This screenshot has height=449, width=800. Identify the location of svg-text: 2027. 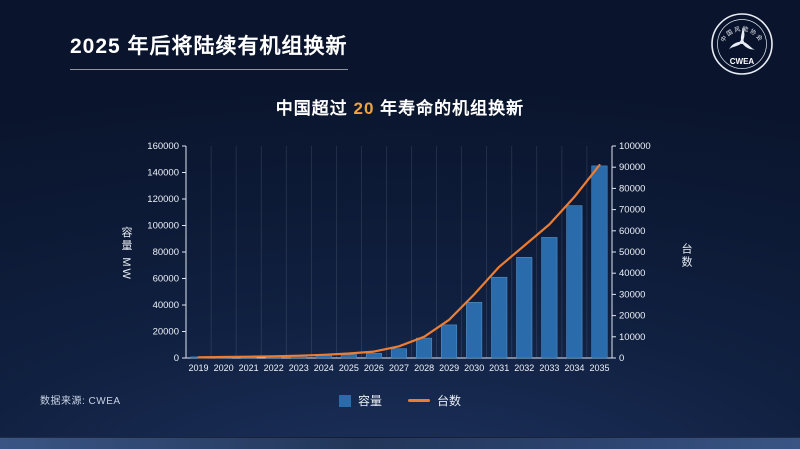
(399, 368).